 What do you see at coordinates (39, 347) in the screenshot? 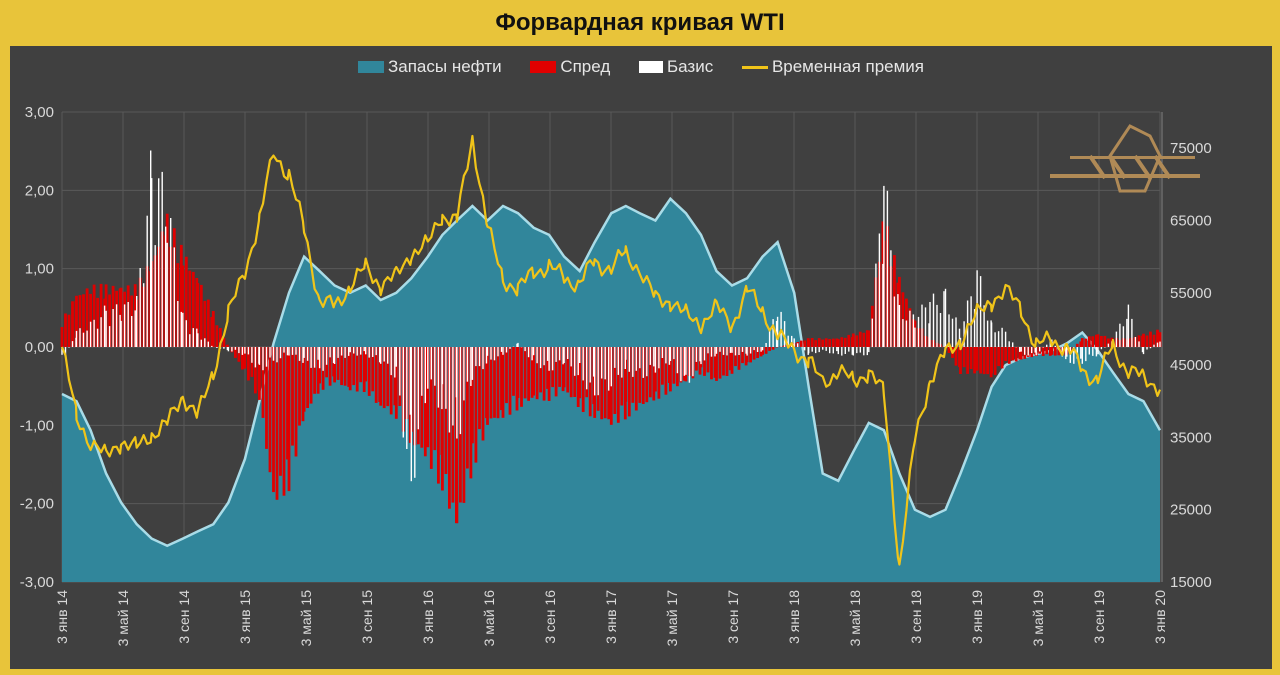
I see `y-left-tick-label: 0,00` at bounding box center [39, 347].